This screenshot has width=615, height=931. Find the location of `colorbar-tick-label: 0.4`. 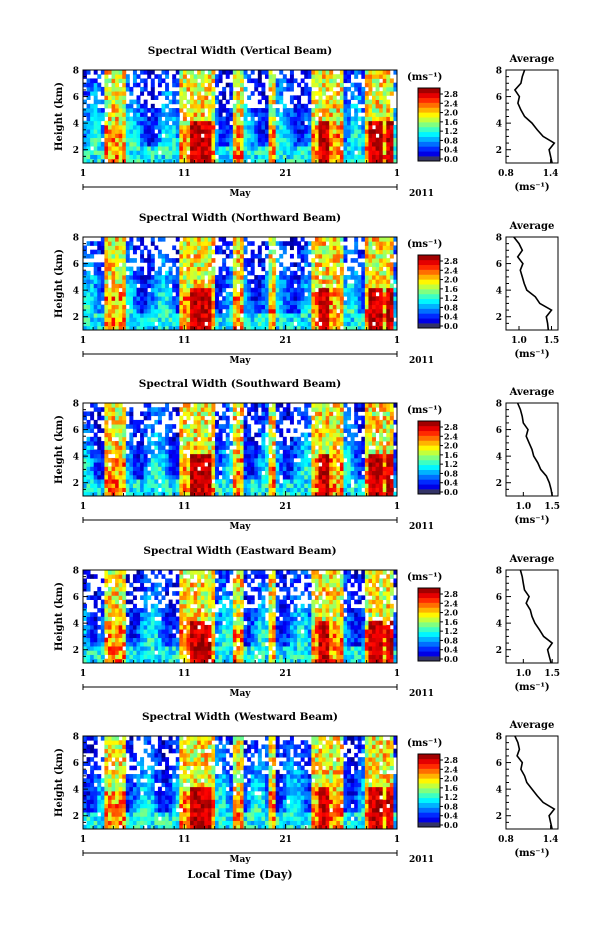

colorbar-tick-label: 0.4 is located at coordinates (451, 317).